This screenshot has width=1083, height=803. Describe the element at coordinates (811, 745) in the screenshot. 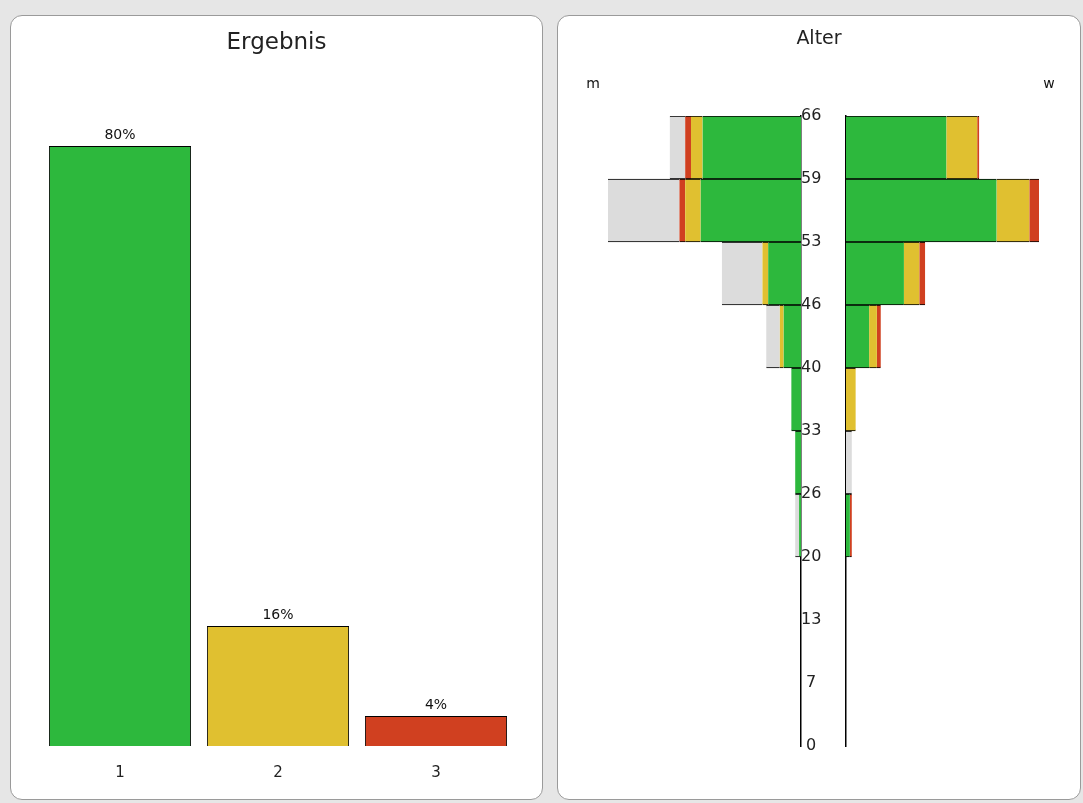

I see `y-tick-label: 0` at that location.